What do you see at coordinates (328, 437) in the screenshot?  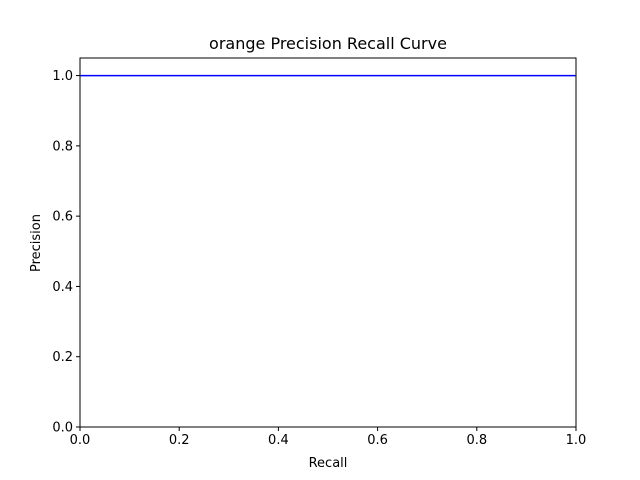 I see `x-axis-ticks: 0.0 0.2 0.4 0.6 0.8 1.0` at bounding box center [328, 437].